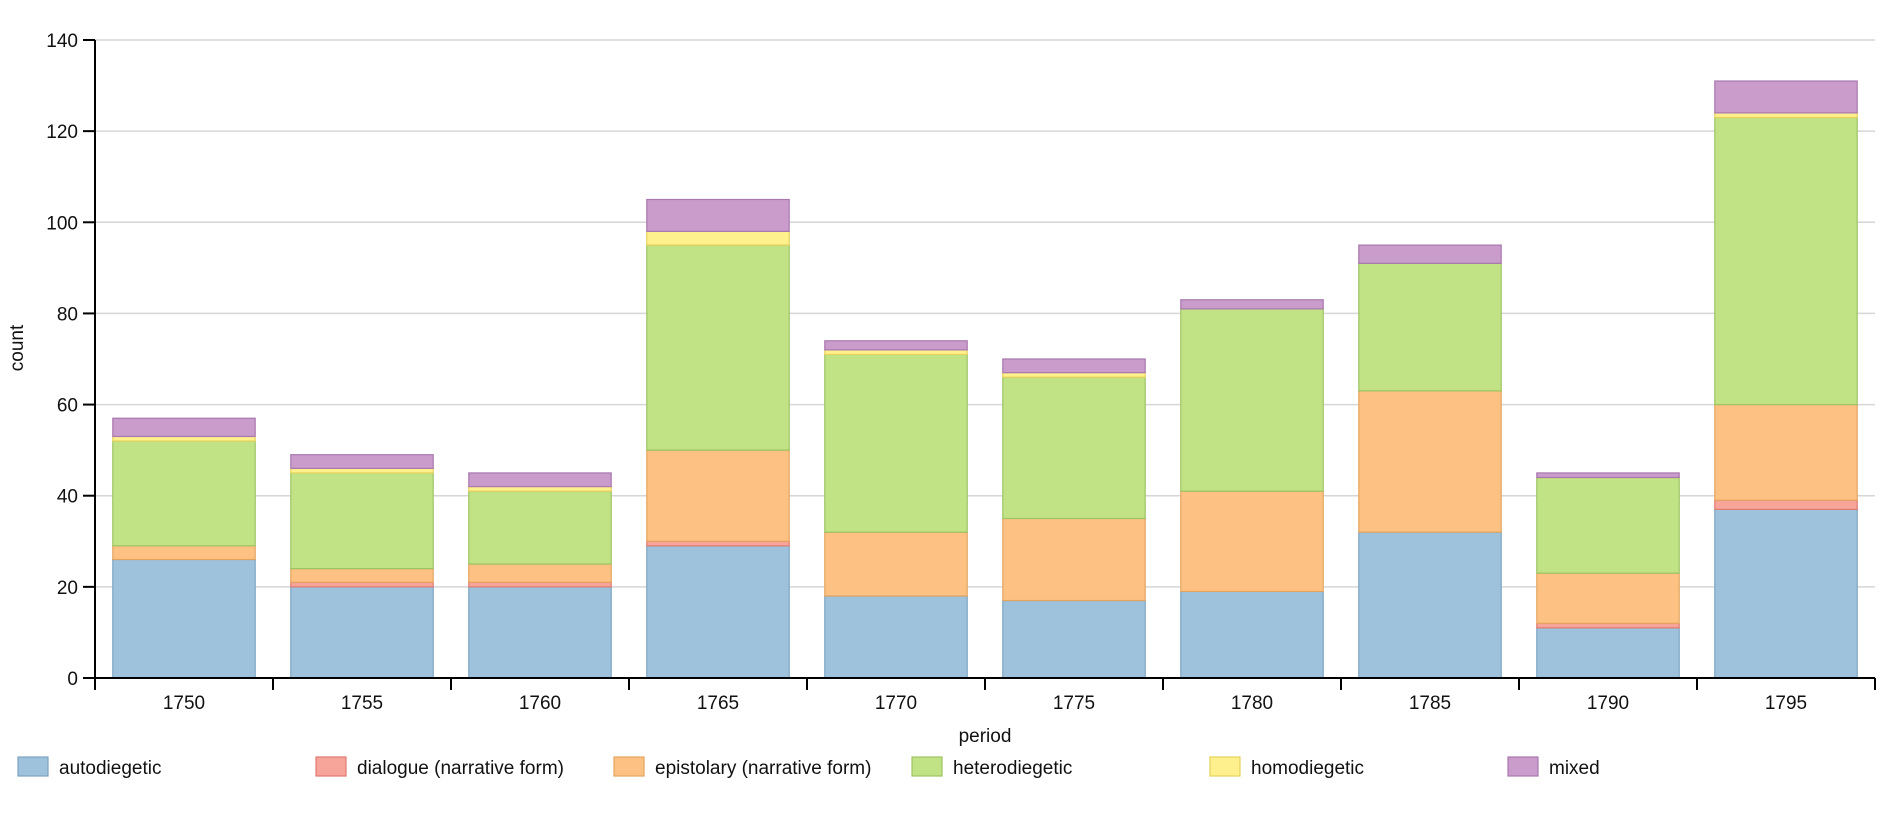 The width and height of the screenshot is (1885, 823). Describe the element at coordinates (362, 470) in the screenshot. I see `bar-segment-1755-homodiegetic` at that location.